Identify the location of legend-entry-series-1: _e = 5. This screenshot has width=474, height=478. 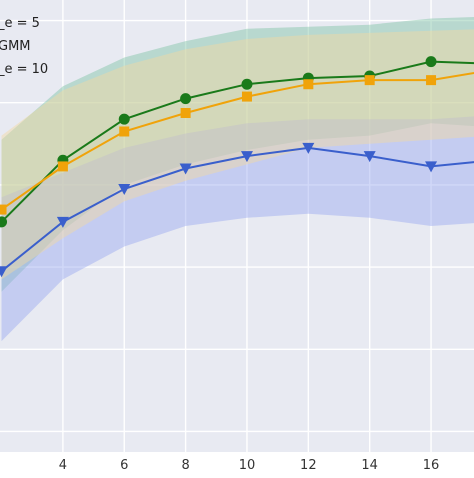
(20, 23).